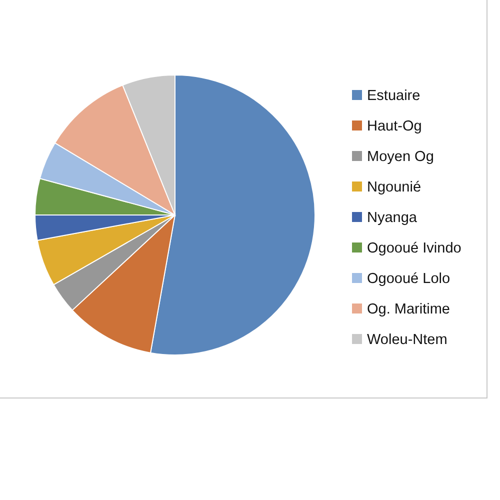 The image size is (500, 500). What do you see at coordinates (408, 310) in the screenshot?
I see `legend-label: Og. Maritime` at bounding box center [408, 310].